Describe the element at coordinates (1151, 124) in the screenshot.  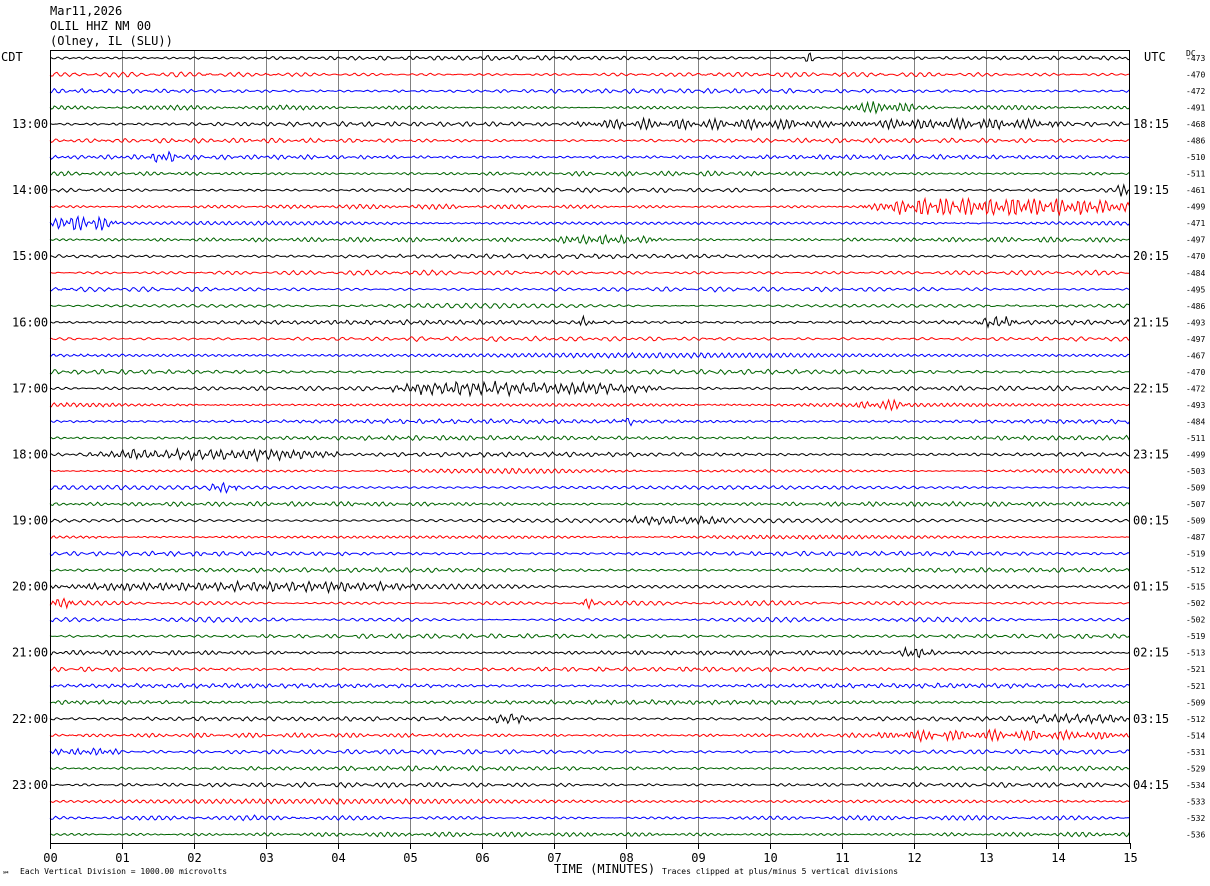
I see `right-hour-label: 18:15` at that location.